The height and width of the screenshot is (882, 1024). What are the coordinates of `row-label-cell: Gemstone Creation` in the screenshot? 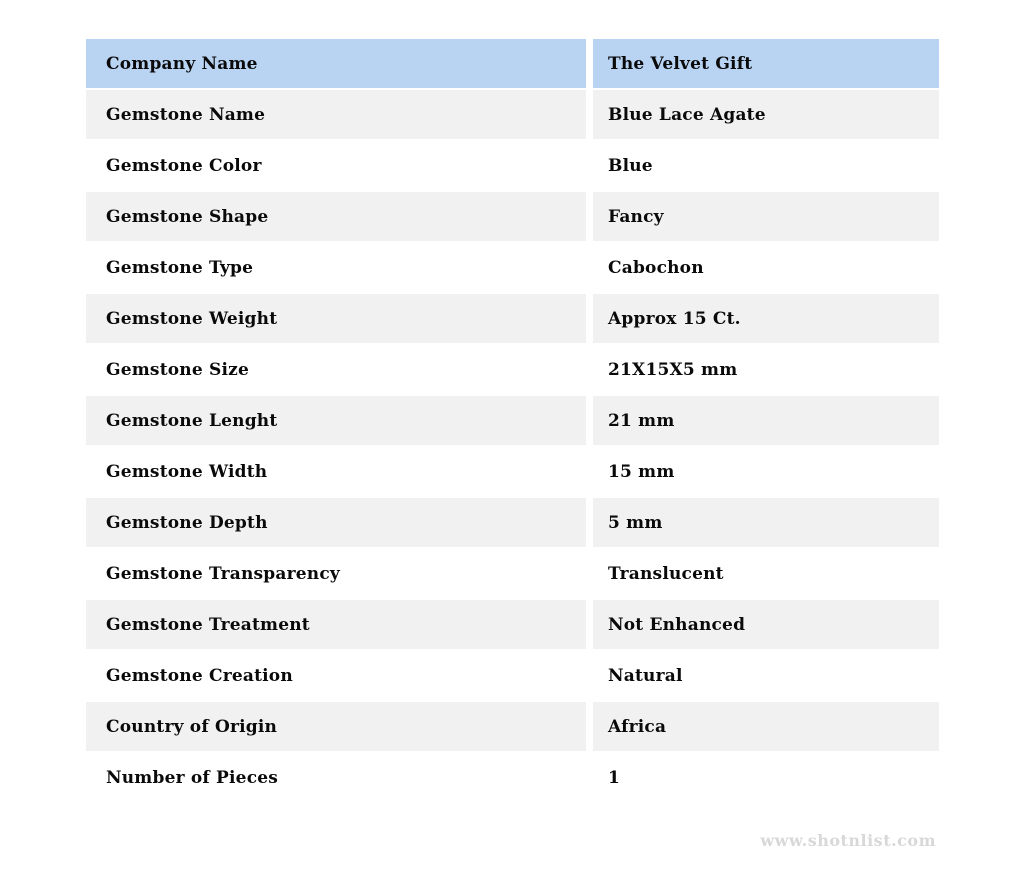 It's located at (336, 675).